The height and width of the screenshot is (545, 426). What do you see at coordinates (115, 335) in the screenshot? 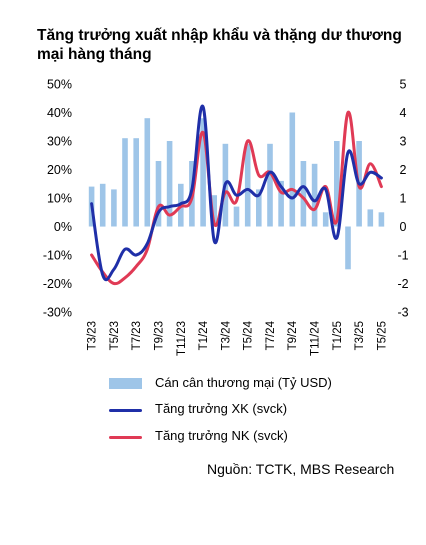
I see `x-tick-label: T5/23` at bounding box center [115, 335].